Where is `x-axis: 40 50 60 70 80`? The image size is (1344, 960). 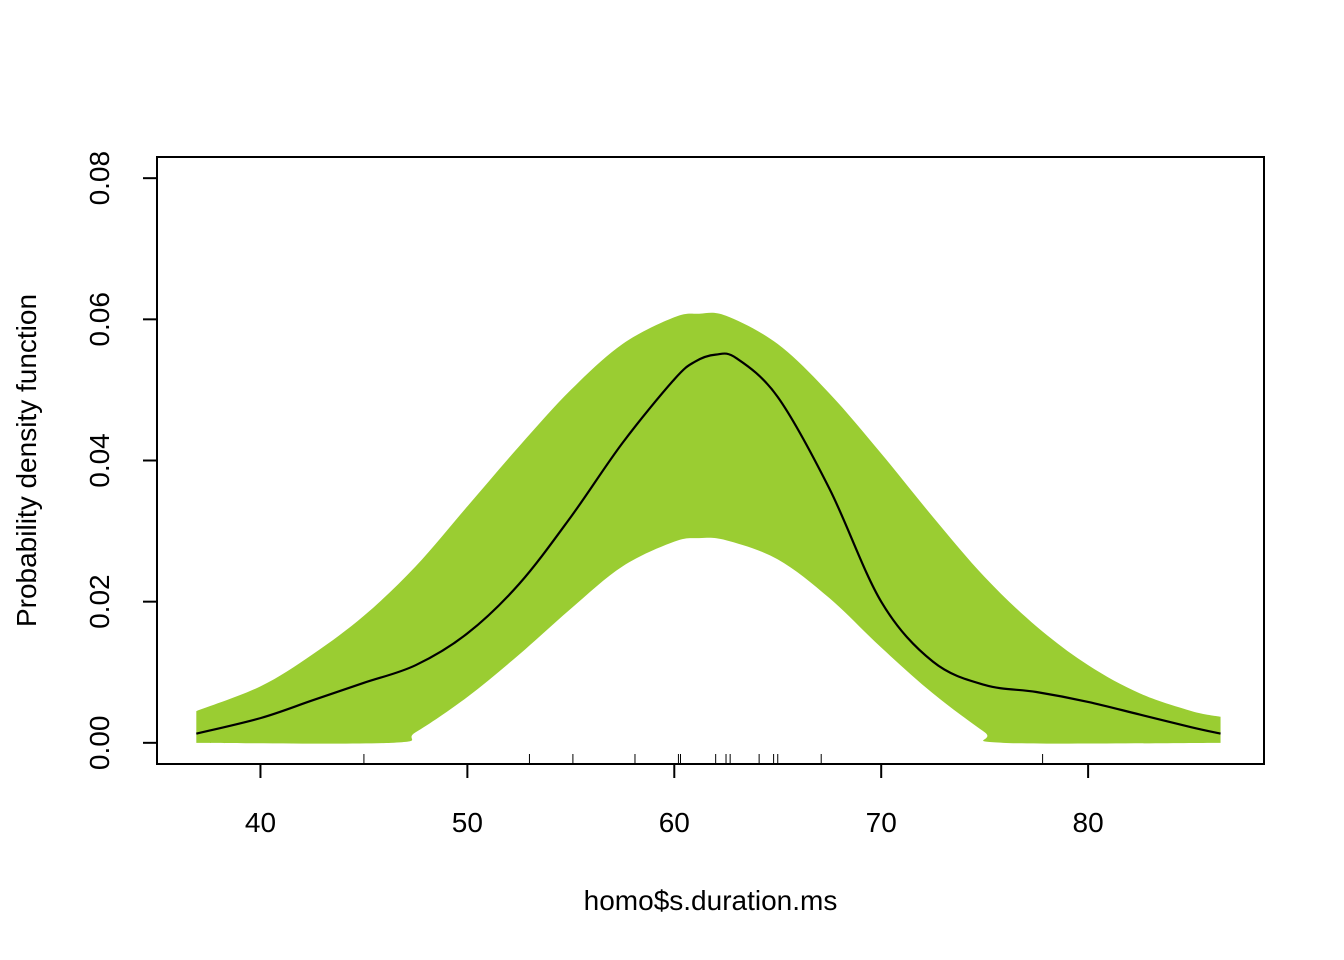
x-axis: 40 50 60 70 80 is located at coordinates (674, 800).